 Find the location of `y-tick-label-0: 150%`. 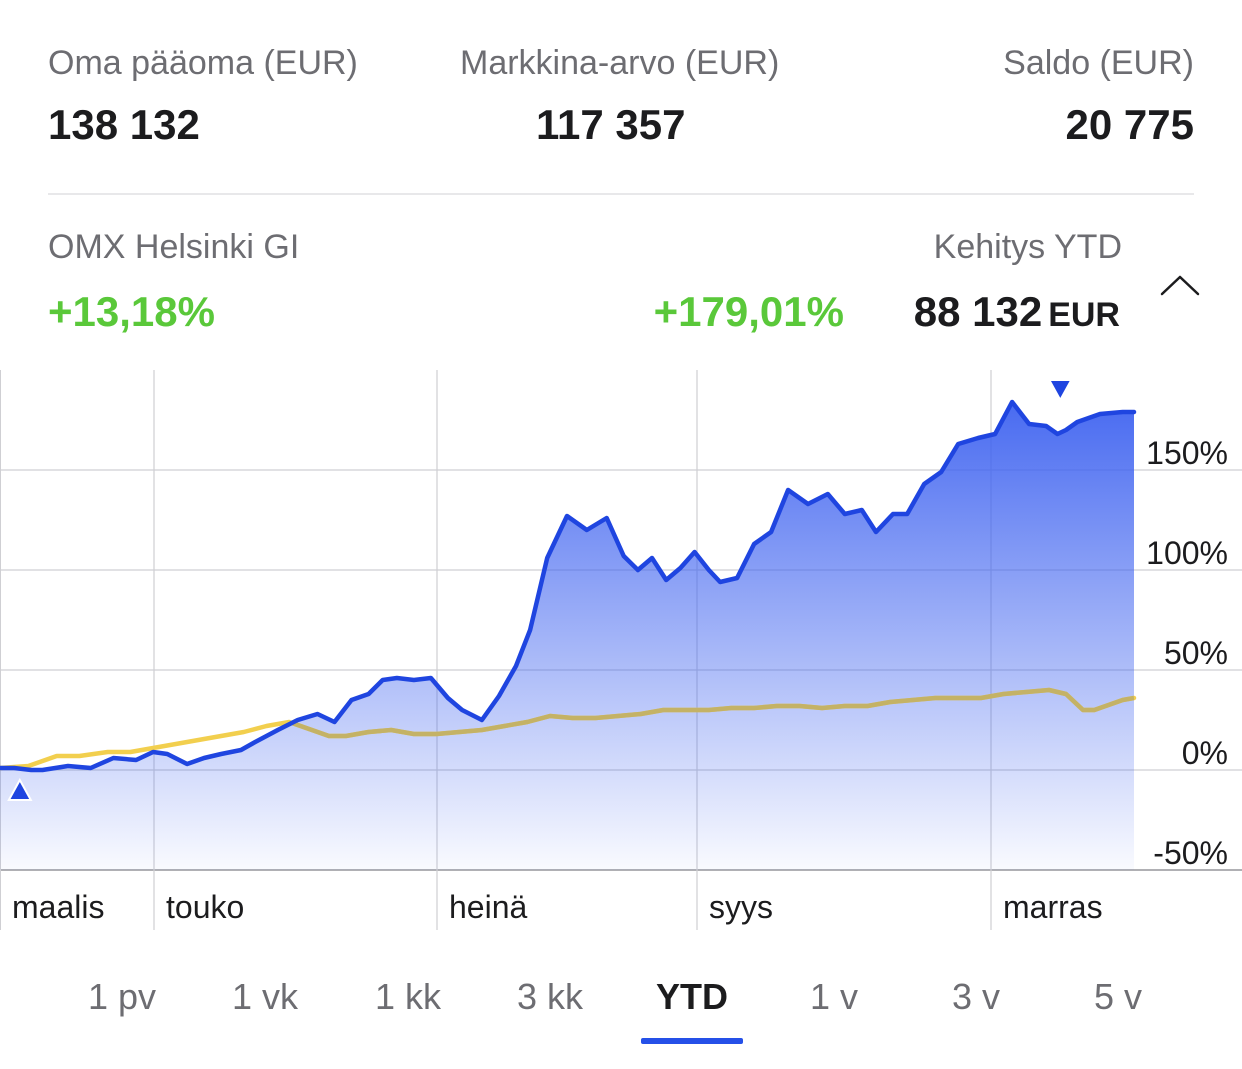

y-tick-label-0: 150% is located at coordinates (1187, 453).